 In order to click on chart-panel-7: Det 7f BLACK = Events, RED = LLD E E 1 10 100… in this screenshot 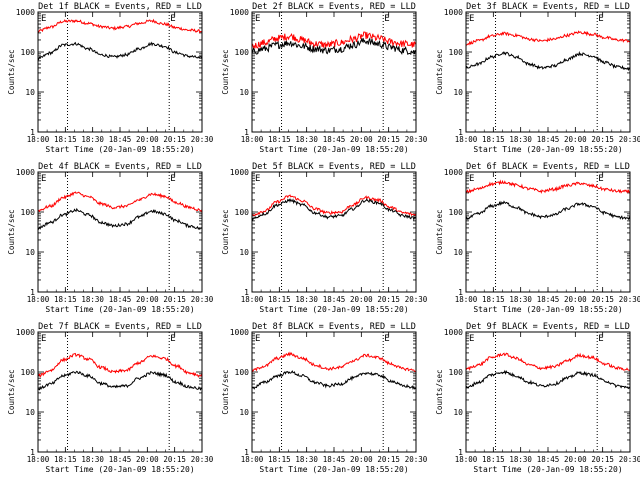, I will do `click(110, 398)`.